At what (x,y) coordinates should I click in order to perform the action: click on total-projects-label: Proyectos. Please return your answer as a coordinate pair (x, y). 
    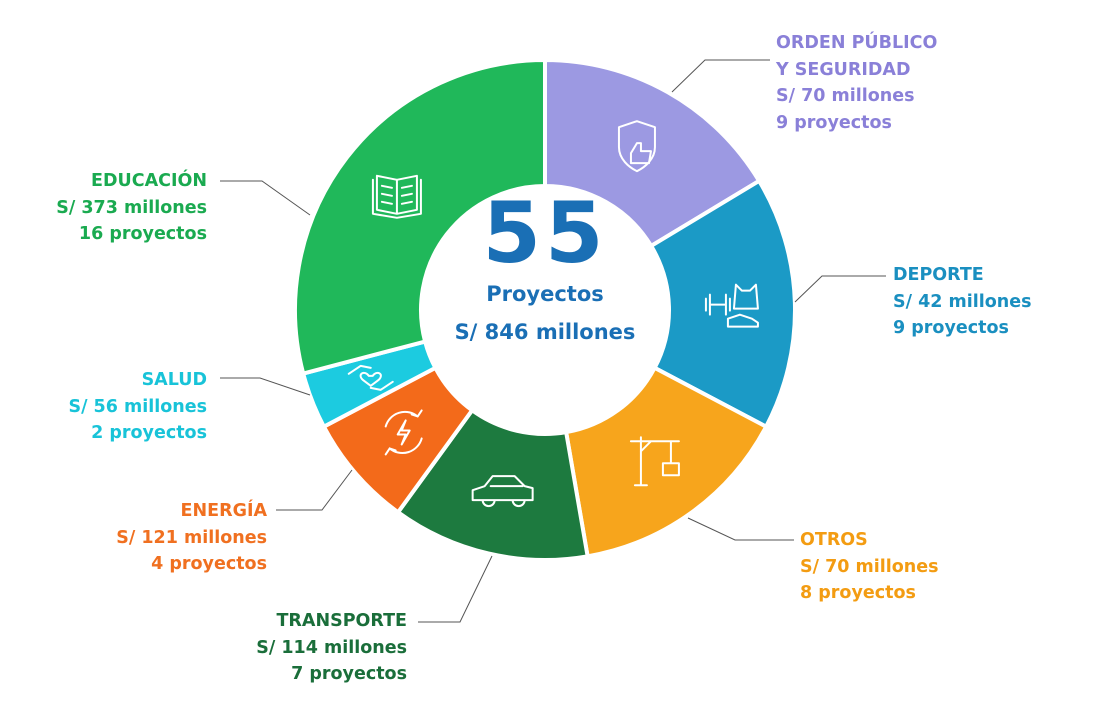
    Looking at the image, I should click on (545, 294).